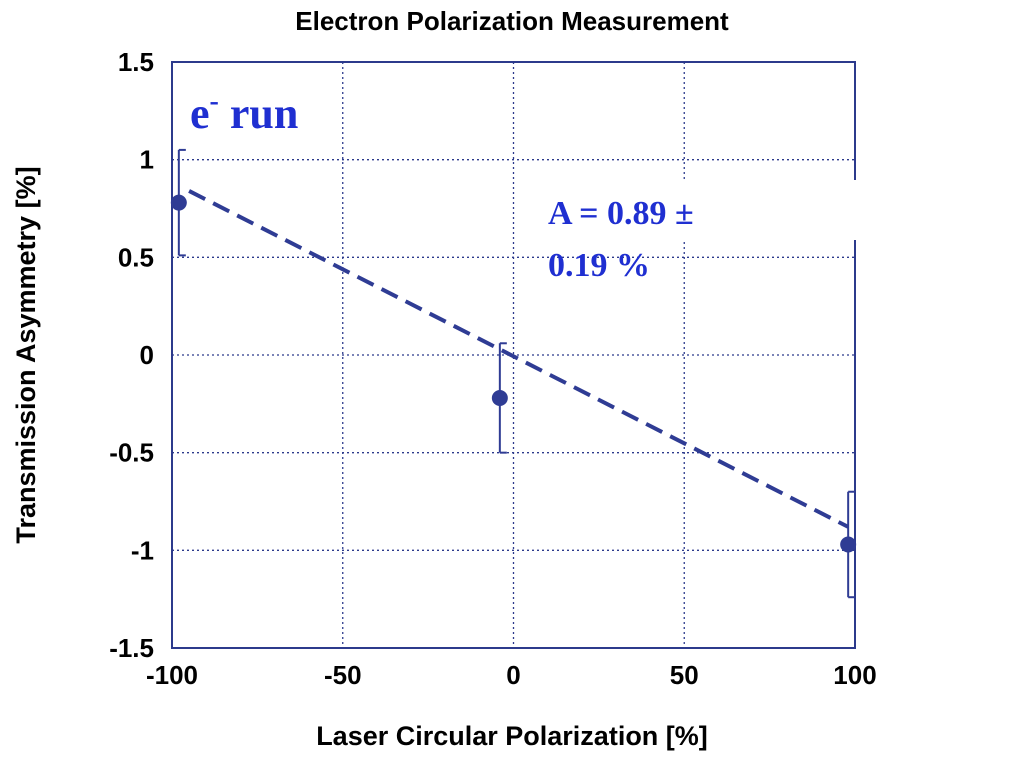  Describe the element at coordinates (214, 101) in the screenshot. I see `run-label-superscript: -` at that location.